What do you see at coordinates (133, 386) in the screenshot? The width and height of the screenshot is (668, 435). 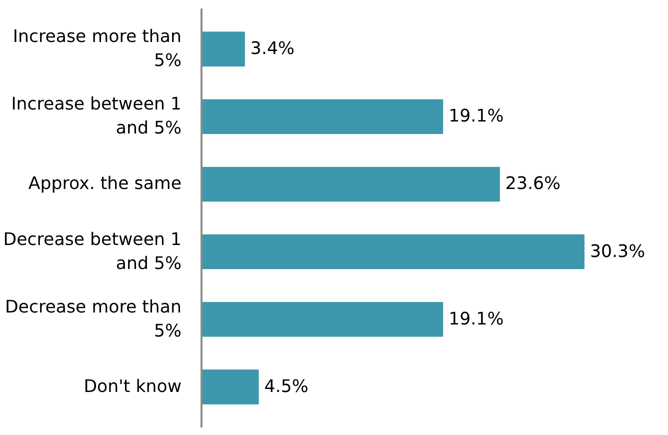 I see `y-tick-label: Don't know` at bounding box center [133, 386].